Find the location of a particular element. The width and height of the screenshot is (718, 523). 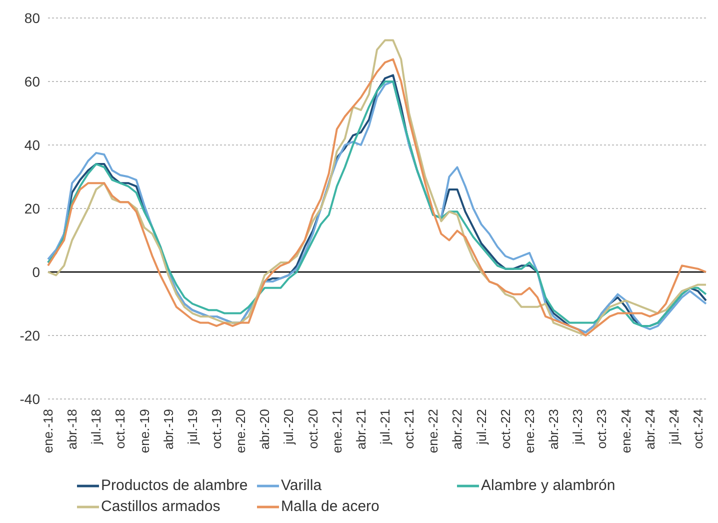

legend-label: Productos de alambre is located at coordinates (174, 485).